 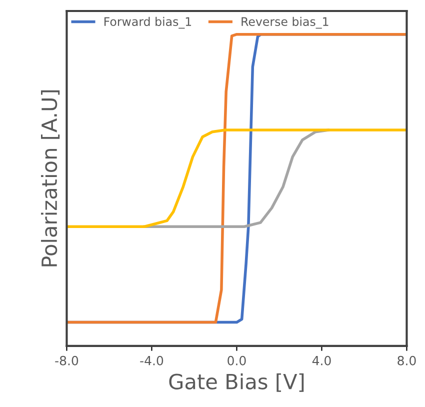 What do you see at coordinates (237, 361) in the screenshot?
I see `x-tick-label: 0.0` at bounding box center [237, 361].